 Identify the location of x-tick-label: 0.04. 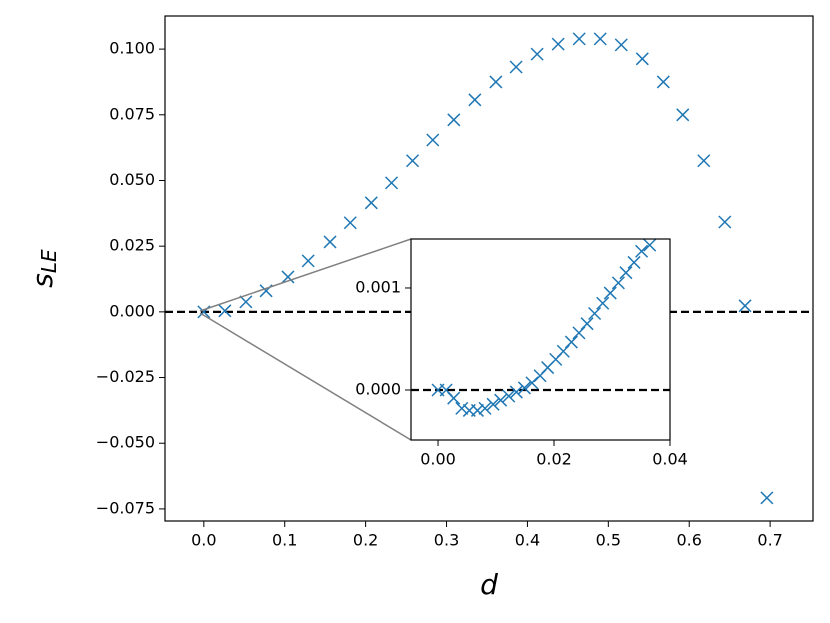
(670, 459).